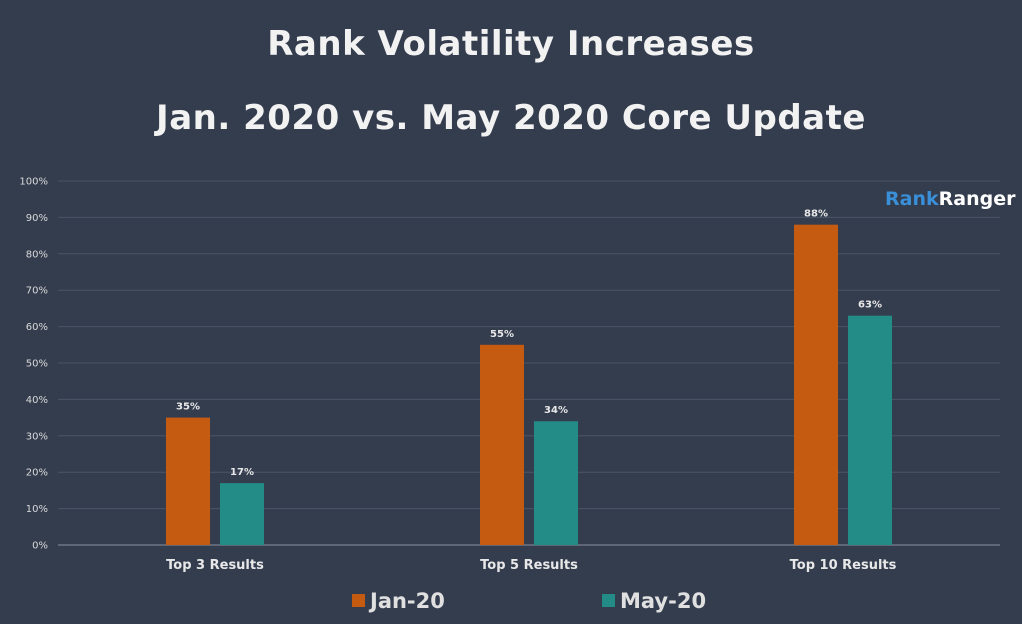  Describe the element at coordinates (37, 473) in the screenshot. I see `y-tick-label: 20%` at that location.